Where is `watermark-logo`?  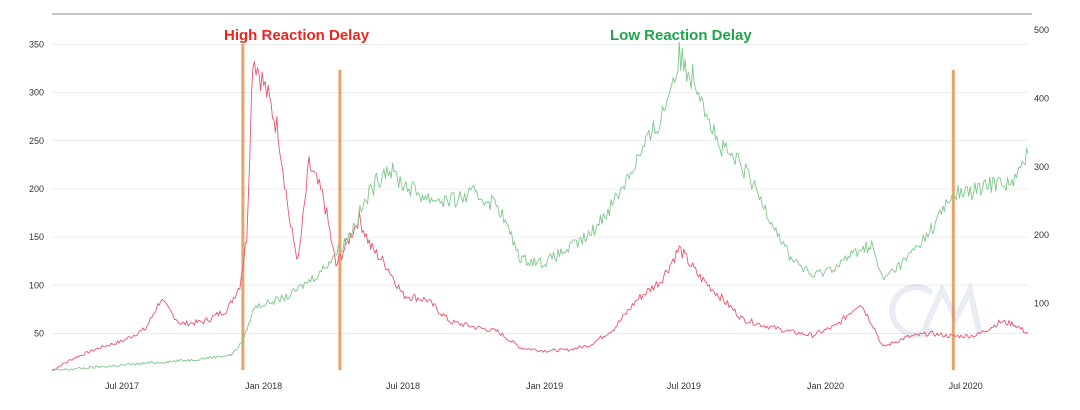
watermark-logo is located at coordinates (936, 309).